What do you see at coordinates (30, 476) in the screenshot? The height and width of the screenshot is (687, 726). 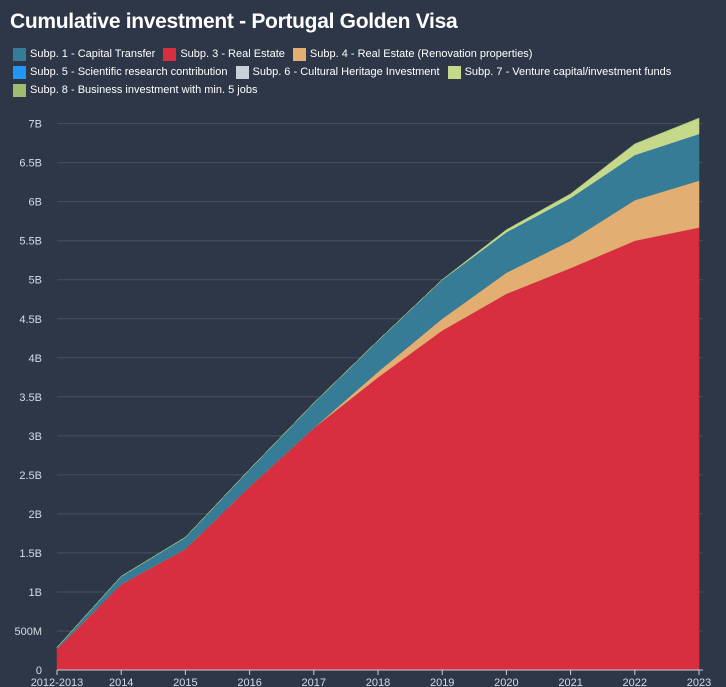 I see `y-tick-label: 2.5B` at bounding box center [30, 476].